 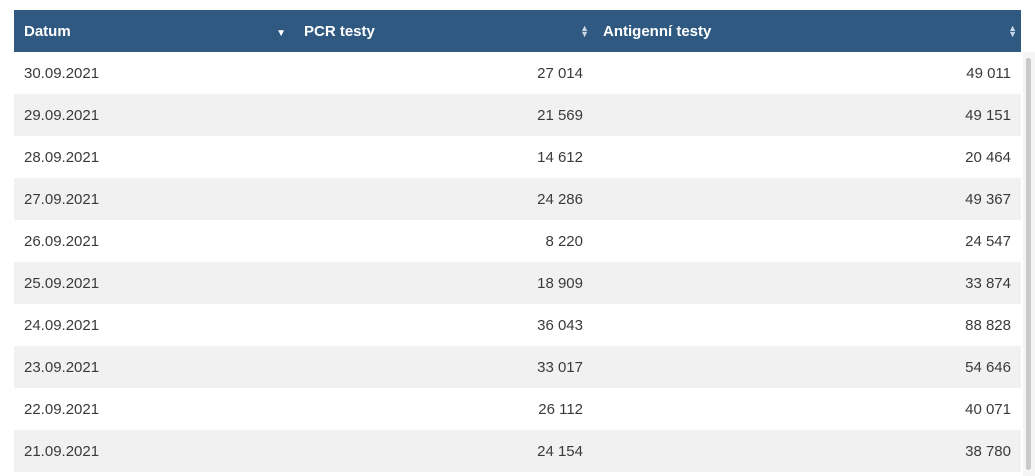 I want to click on cell-date: 25.09.2021, so click(x=62, y=283).